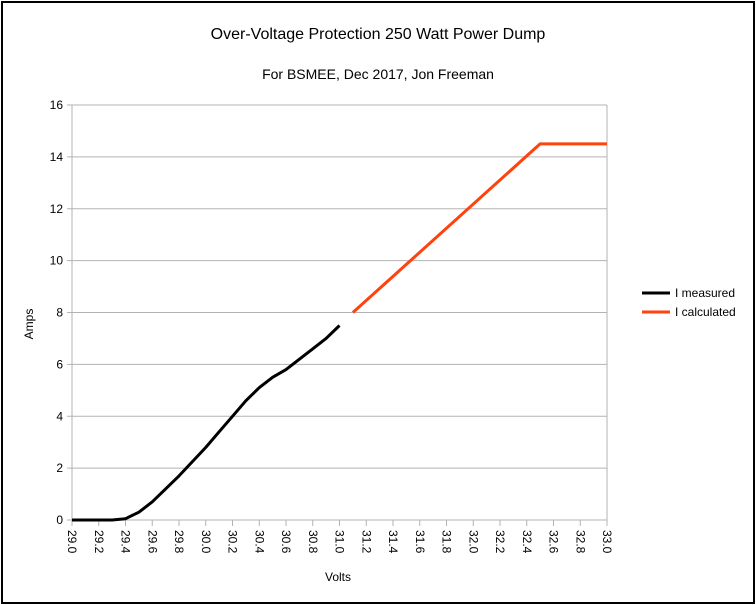 The width and height of the screenshot is (756, 605). I want to click on x-tick-label: 30.6, so click(286, 542).